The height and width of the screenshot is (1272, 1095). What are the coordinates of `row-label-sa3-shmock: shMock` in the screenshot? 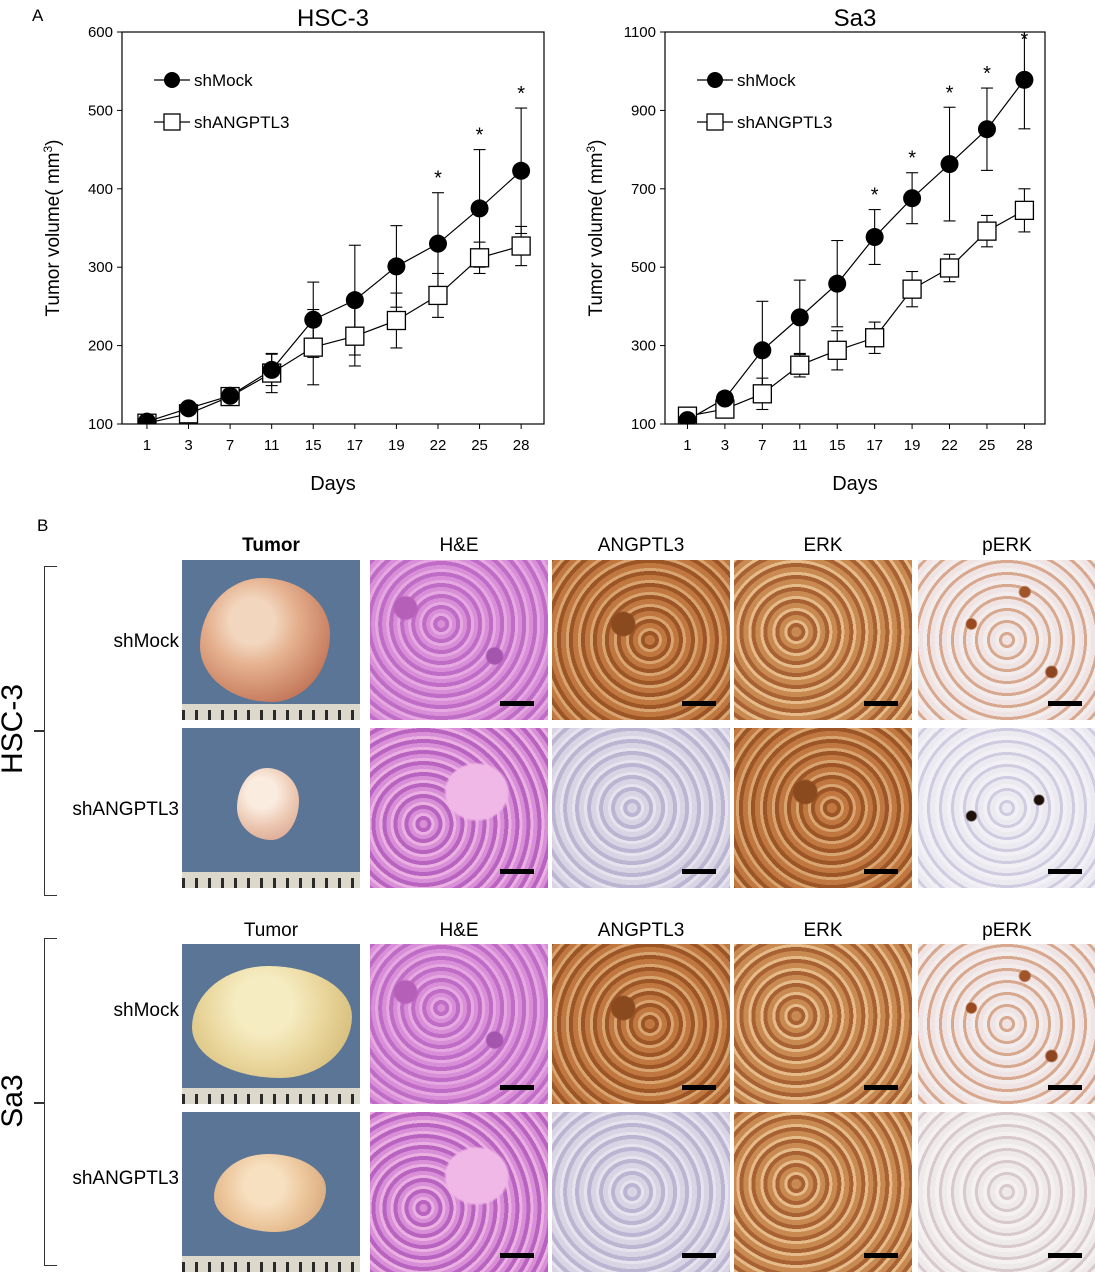 It's located at (146, 1010).